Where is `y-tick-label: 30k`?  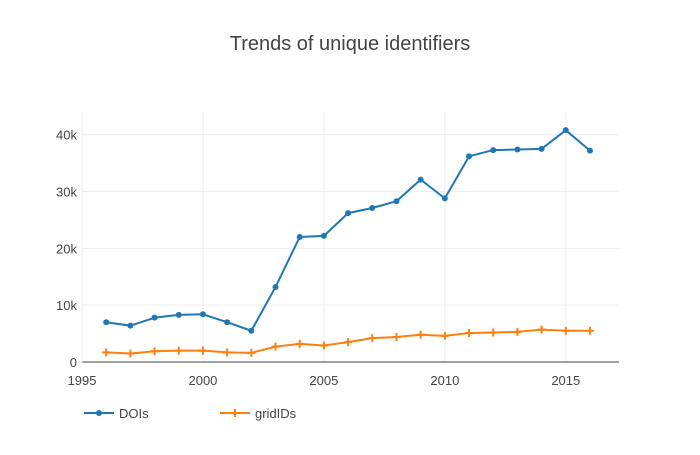
y-tick-label: 30k is located at coordinates (66, 192).